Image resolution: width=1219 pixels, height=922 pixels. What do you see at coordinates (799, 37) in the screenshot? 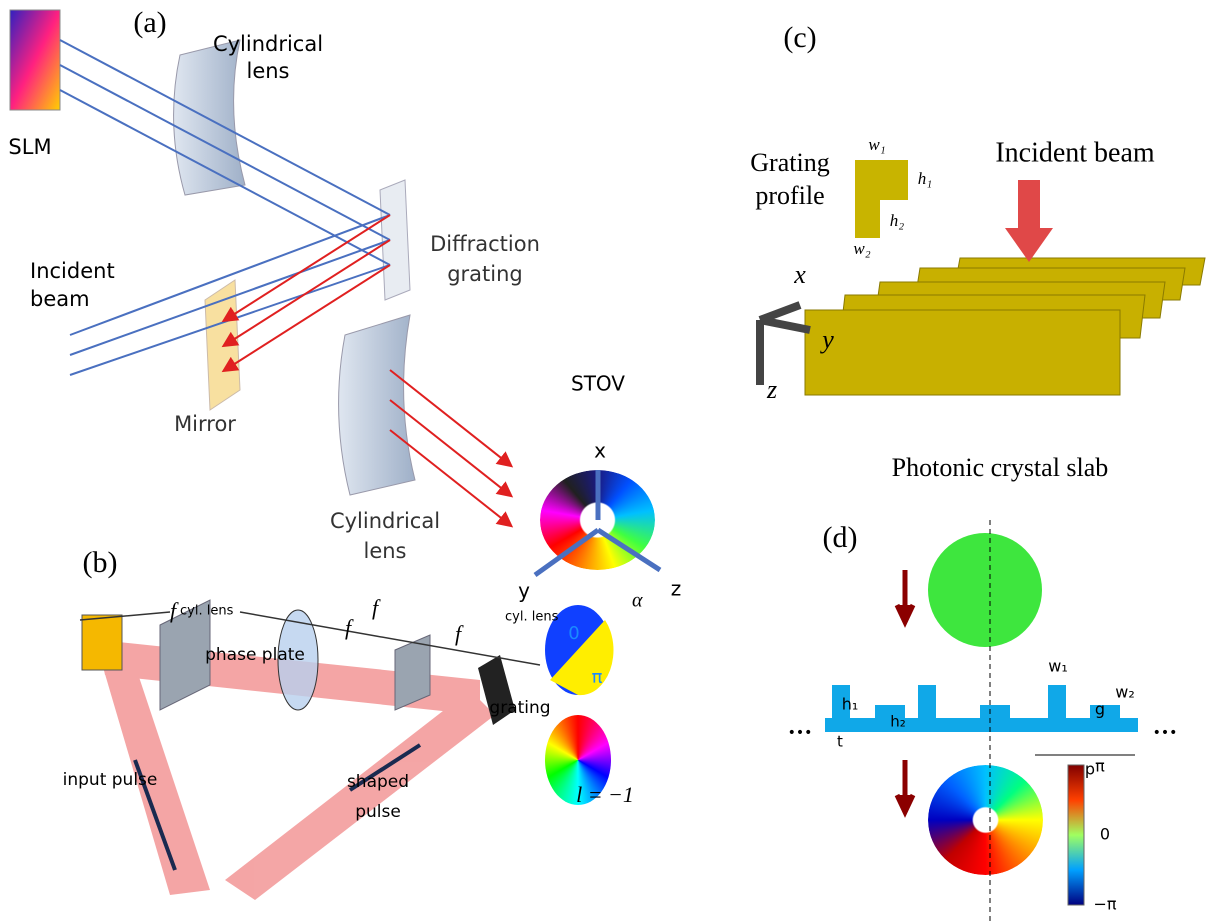
I see `panel-label: (c)` at bounding box center [799, 37].